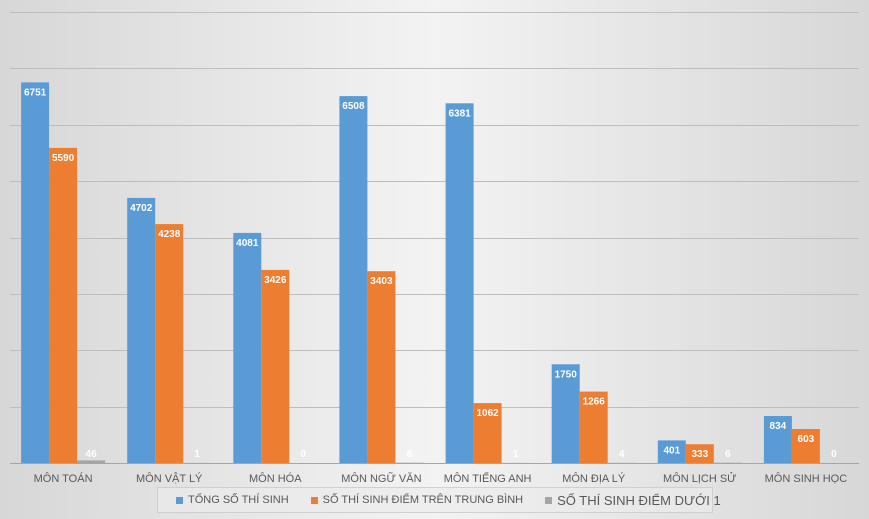 The width and height of the screenshot is (869, 519). What do you see at coordinates (594, 402) in the screenshot?
I see `data-label: 1266` at bounding box center [594, 402].